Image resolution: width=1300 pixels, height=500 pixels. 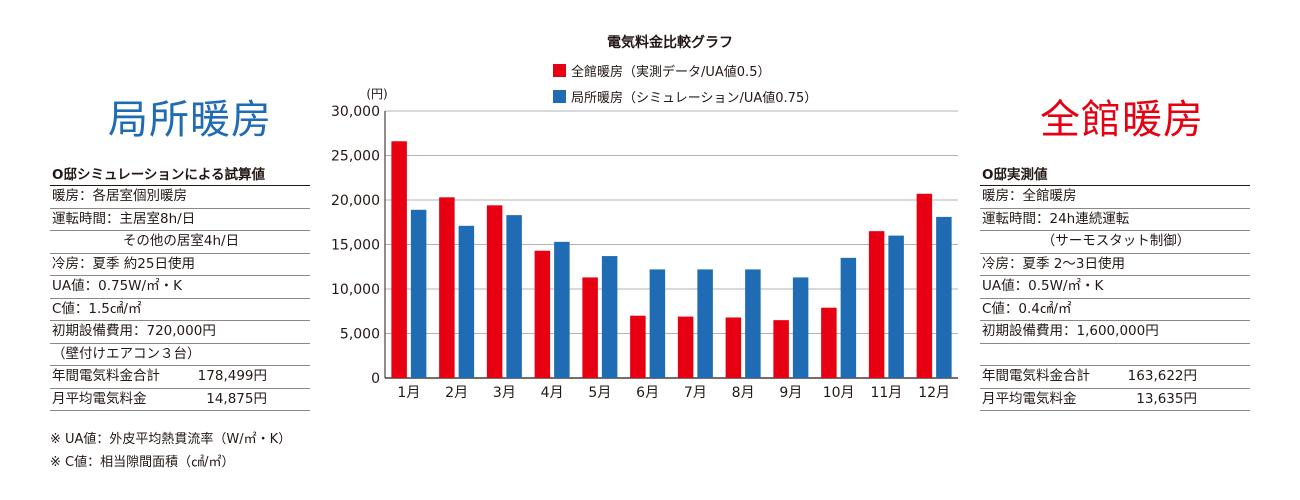 I want to click on legend-item-whole-house: 全館暖房（実測データ/UA値0.5）, so click(x=661, y=70).